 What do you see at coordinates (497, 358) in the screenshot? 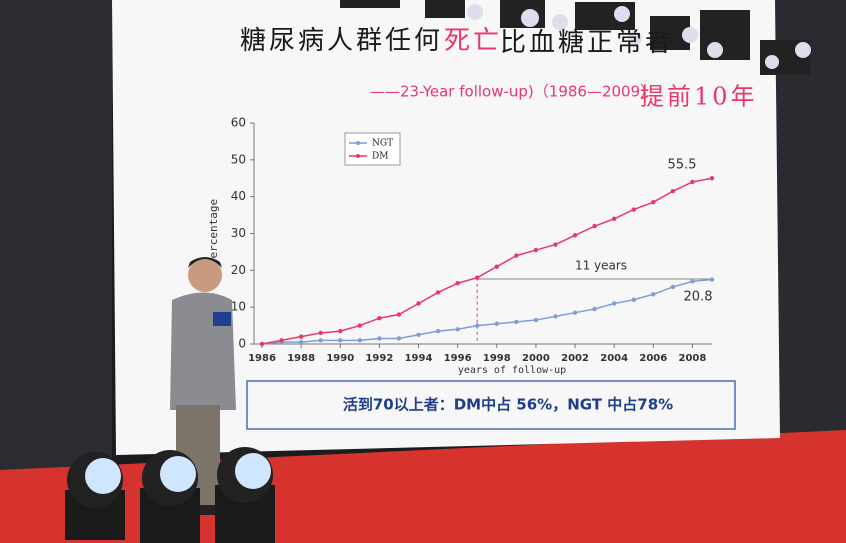
I see `x-tick-label: 1998` at bounding box center [497, 358].